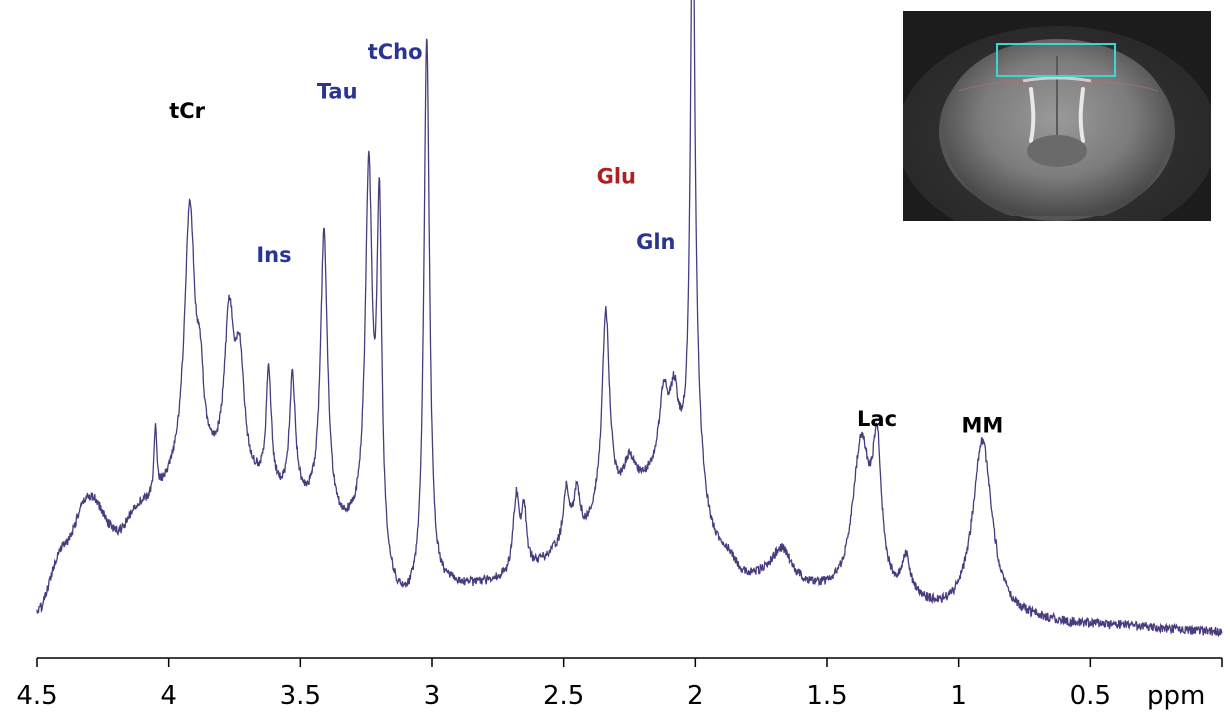 This screenshot has height=716, width=1230. What do you see at coordinates (877, 419) in the screenshot?
I see `peak-label-lac: Lac` at bounding box center [877, 419].